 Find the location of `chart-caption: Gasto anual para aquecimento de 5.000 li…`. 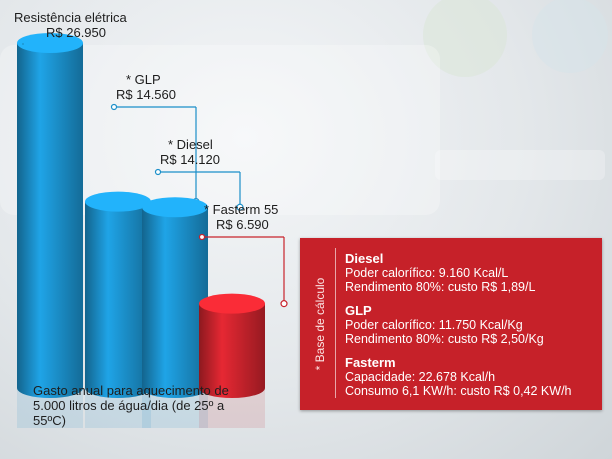

chart-caption: Gasto anual para aquecimento de 5.000 li… is located at coordinates (131, 405).